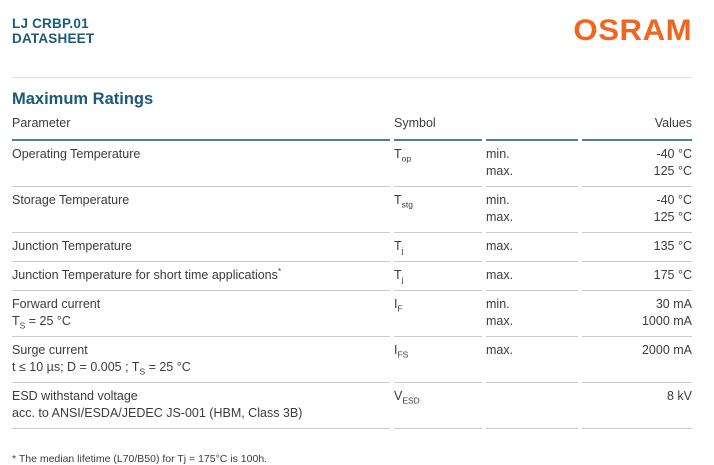  I want to click on parameter-cell: Forward current TS = 25 °C, so click(201, 314).